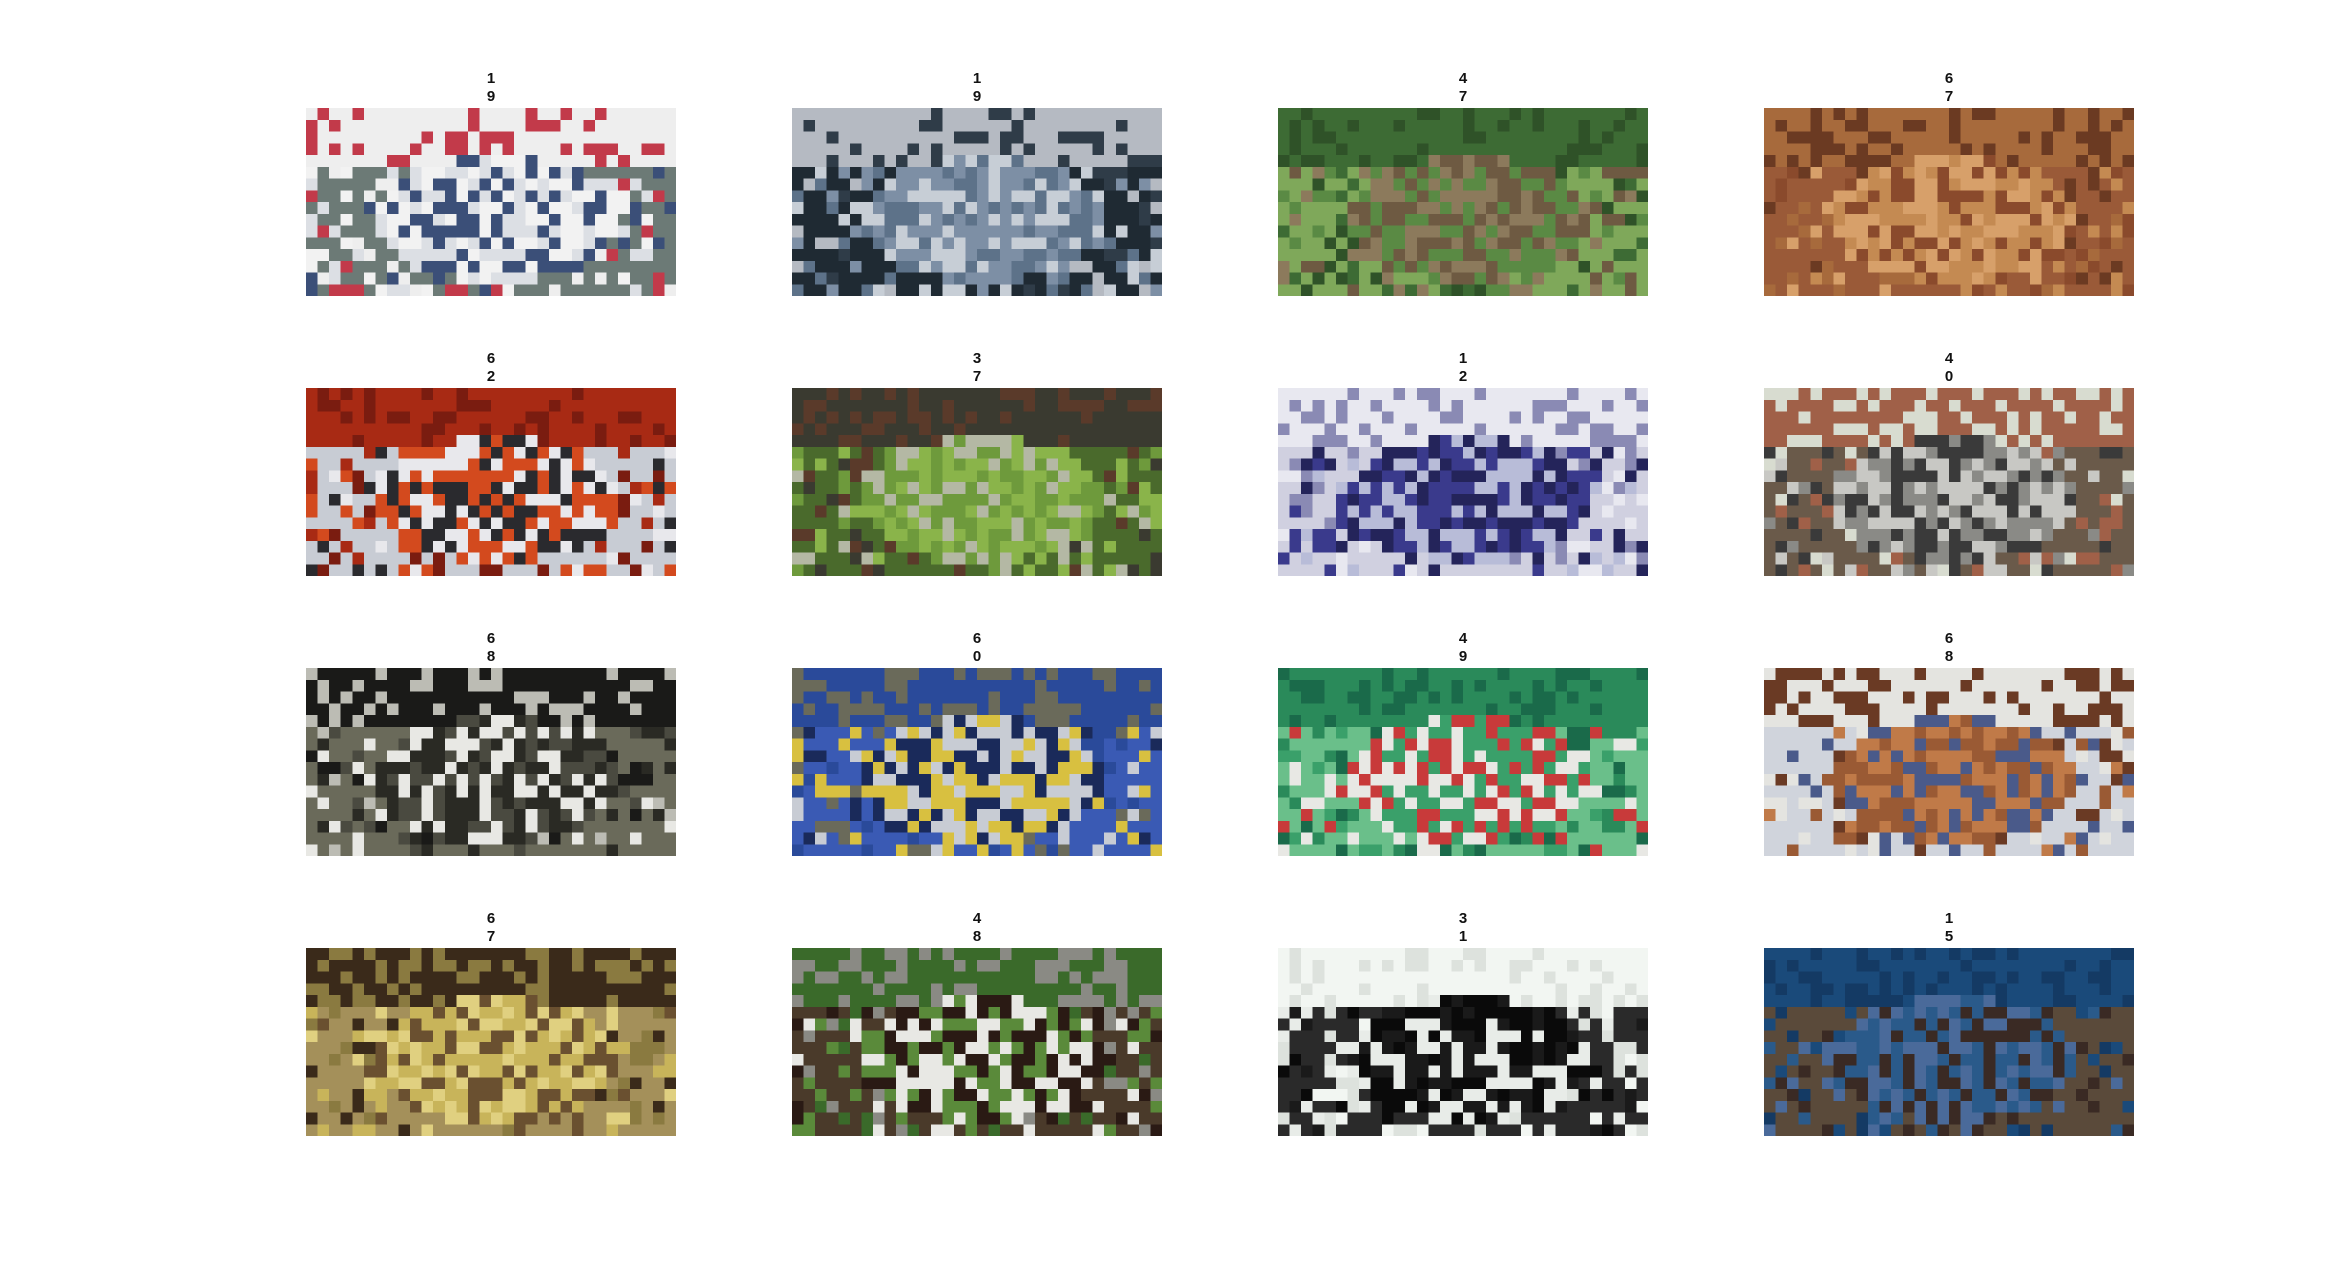 Image resolution: width=2333 pixels, height=1267 pixels. What do you see at coordinates (1463, 936) in the screenshot?
I see `panel-label-bottom: 1` at bounding box center [1463, 936].